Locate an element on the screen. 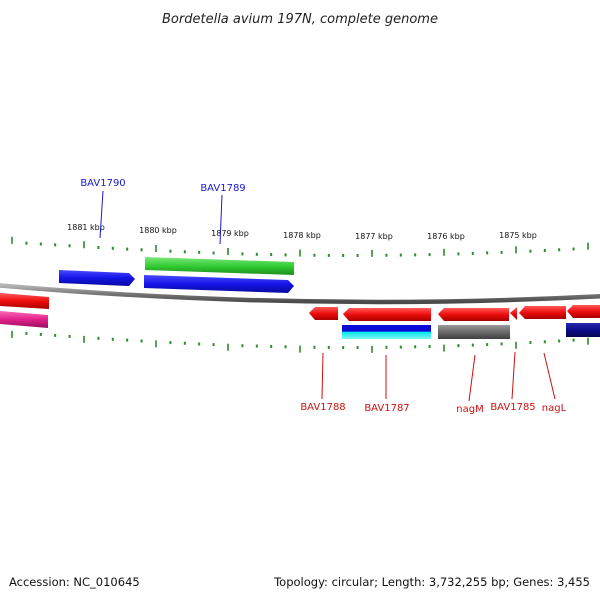 The width and height of the screenshot is (600, 600). gene-nagm-gray is located at coordinates (474, 332).